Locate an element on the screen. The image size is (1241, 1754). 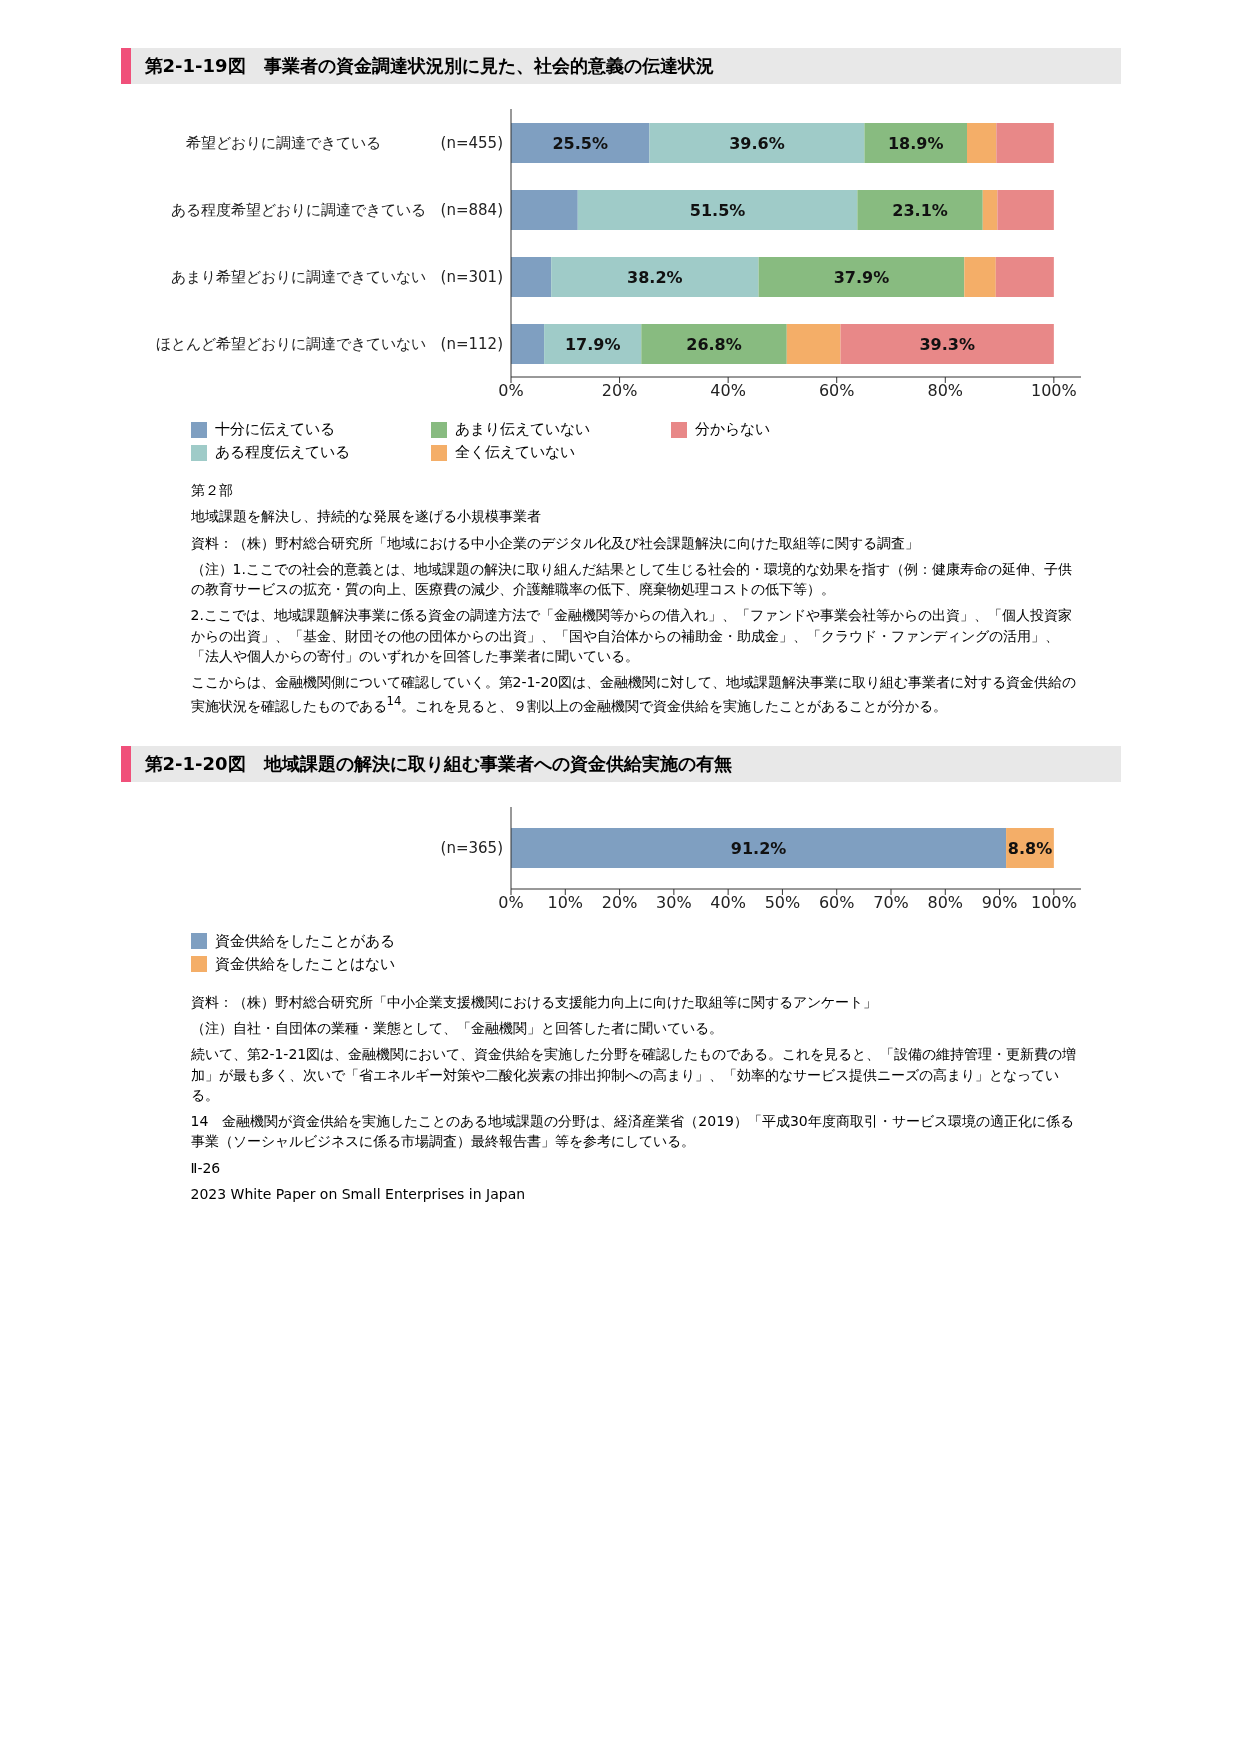
data-label: 39.3% is located at coordinates (946, 344).